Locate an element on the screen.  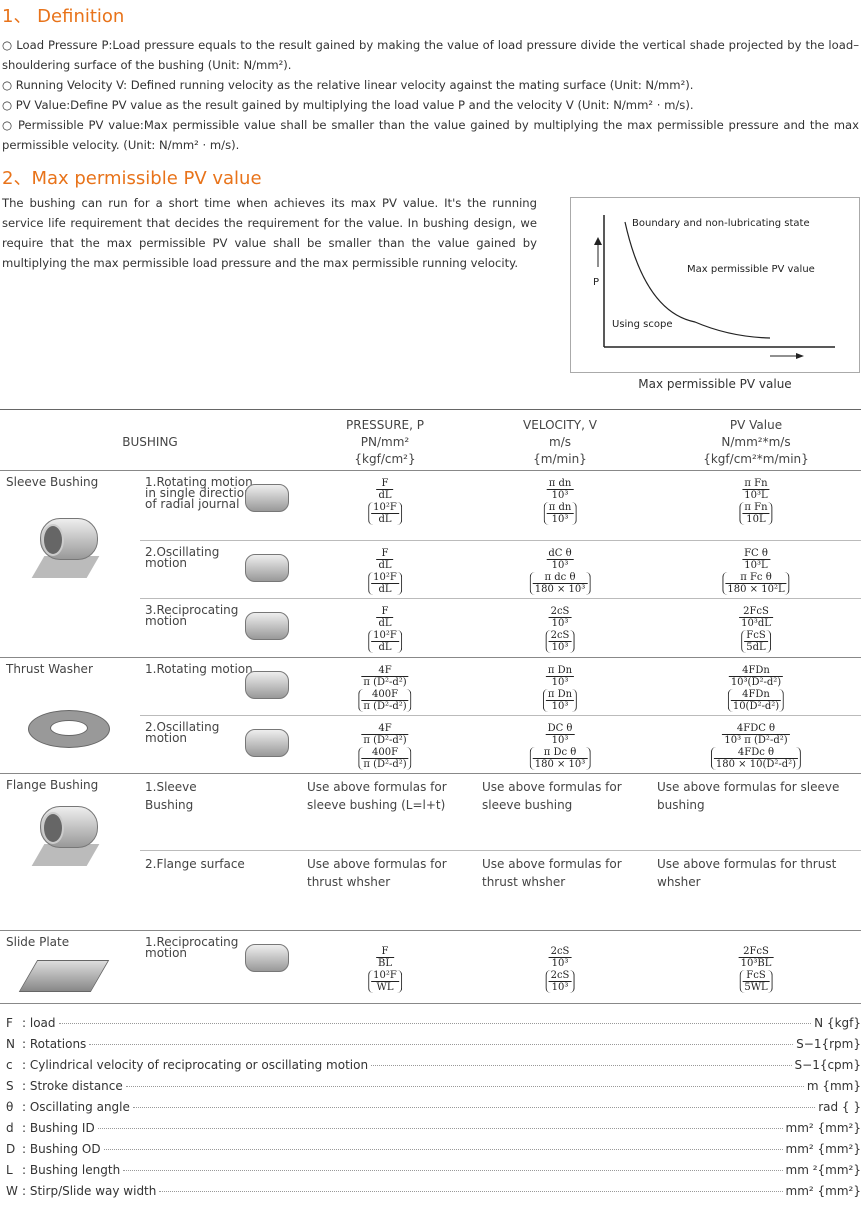
legend-row: θ: Oscillating angle rad { } is located at coordinates (433, 1110).